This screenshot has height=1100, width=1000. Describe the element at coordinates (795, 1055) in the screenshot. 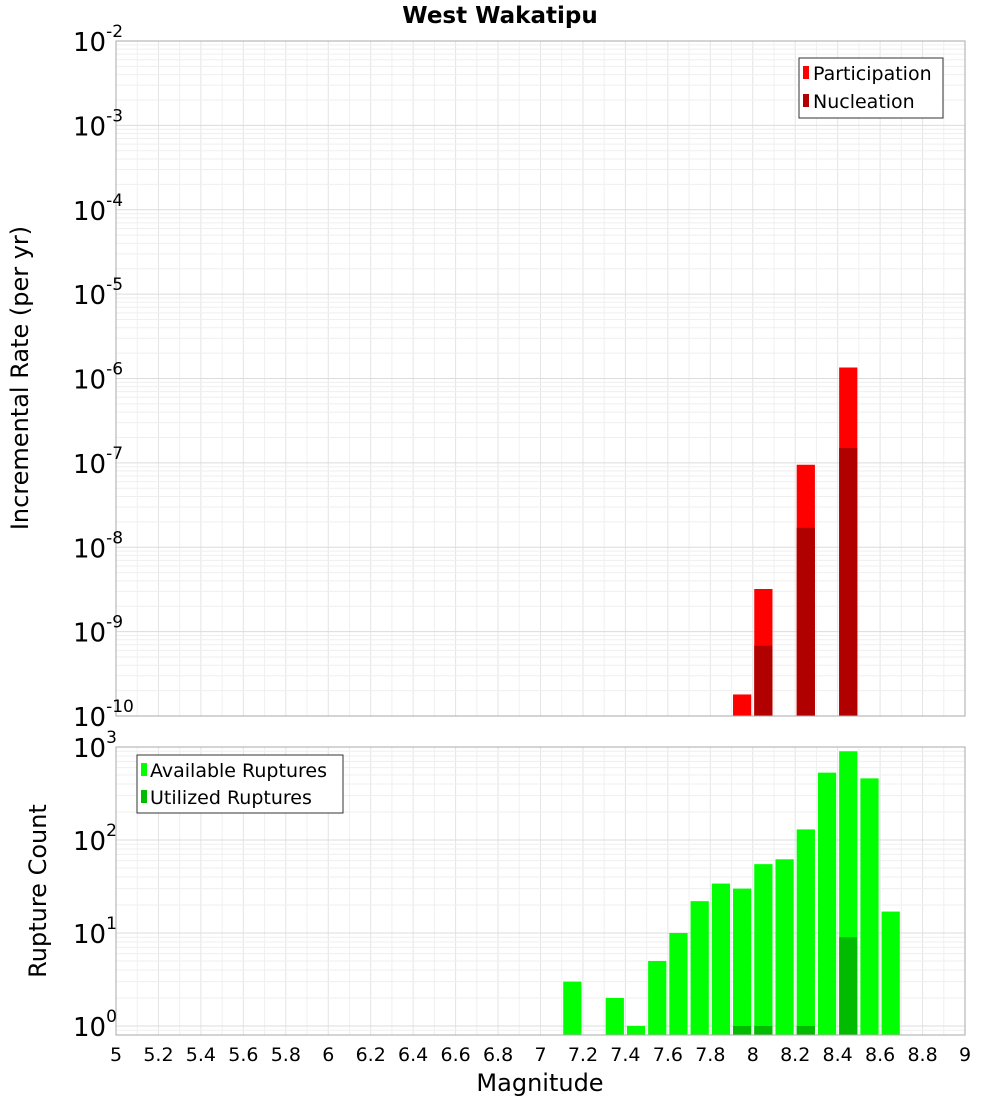

I see `x-tick-label: 8.2` at that location.